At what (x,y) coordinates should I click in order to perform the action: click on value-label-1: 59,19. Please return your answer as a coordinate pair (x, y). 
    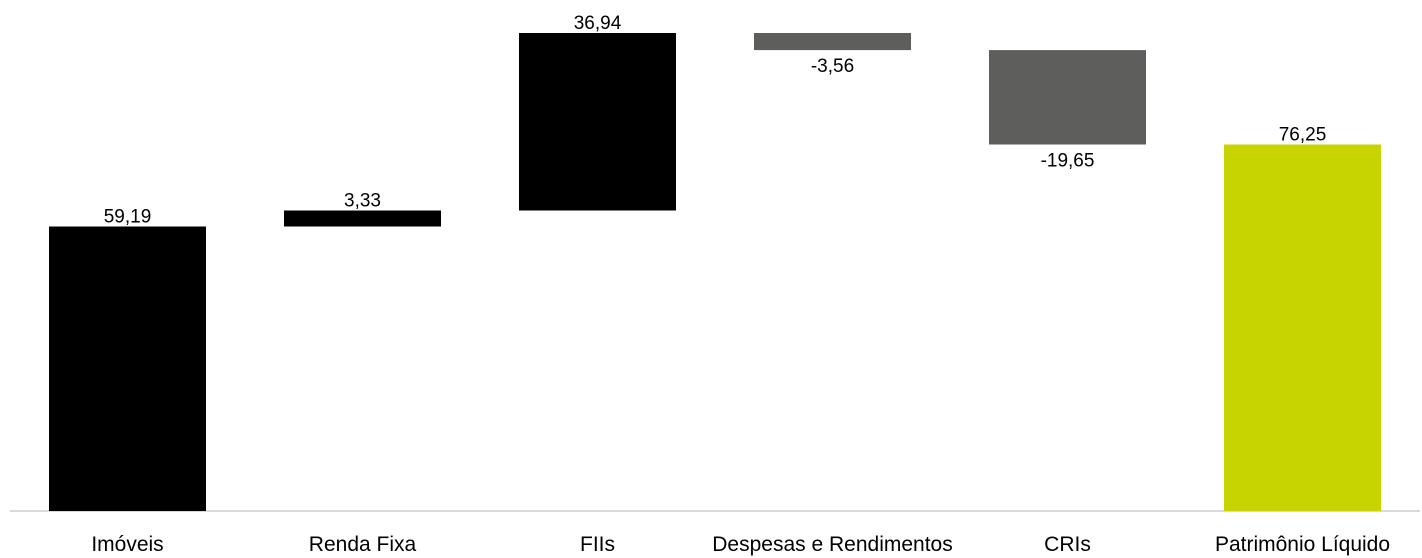
    Looking at the image, I should click on (128, 217).